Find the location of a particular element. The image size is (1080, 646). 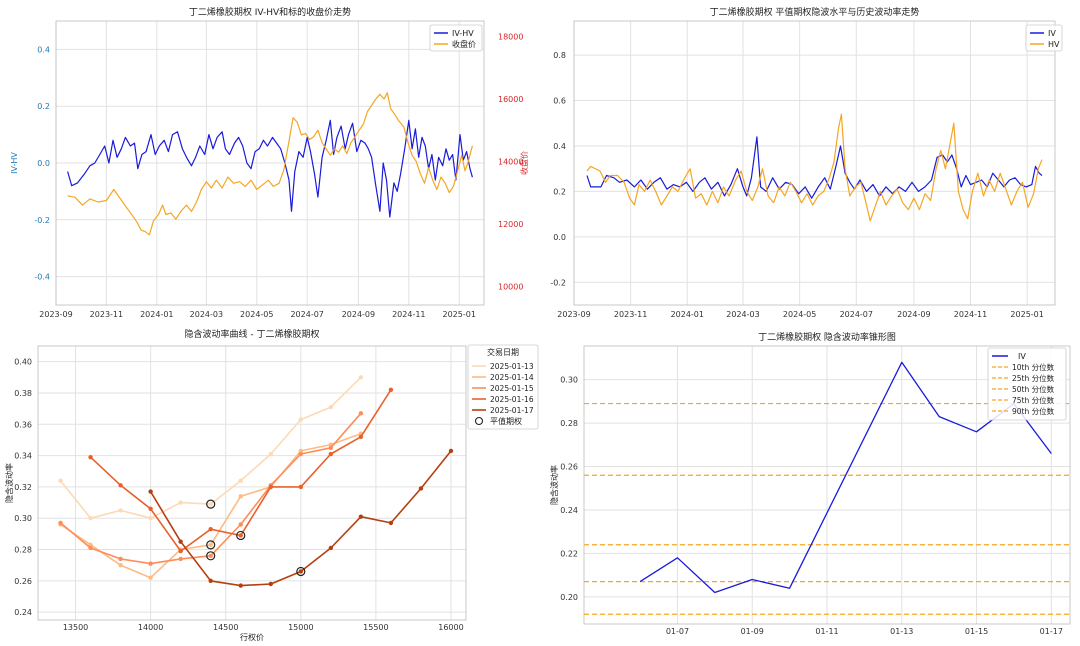

y2-tick-label: 16000 is located at coordinates (510, 99).